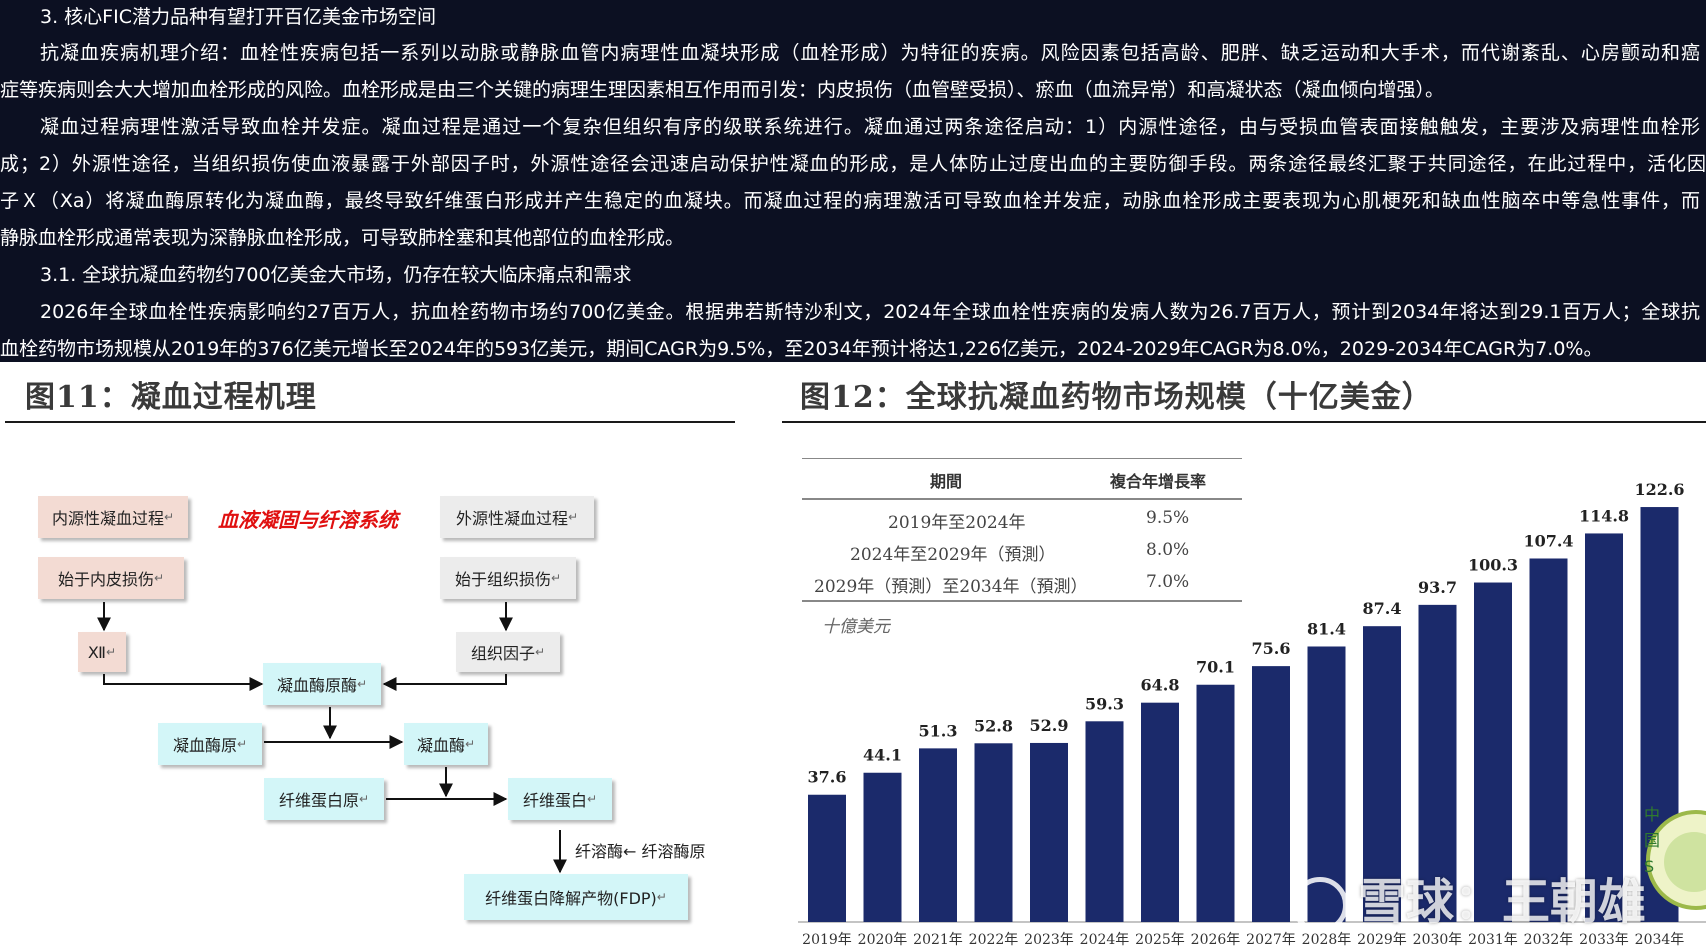 The image size is (1706, 950). What do you see at coordinates (938, 940) in the screenshot?
I see `x-tick-label: 2021年` at bounding box center [938, 940].